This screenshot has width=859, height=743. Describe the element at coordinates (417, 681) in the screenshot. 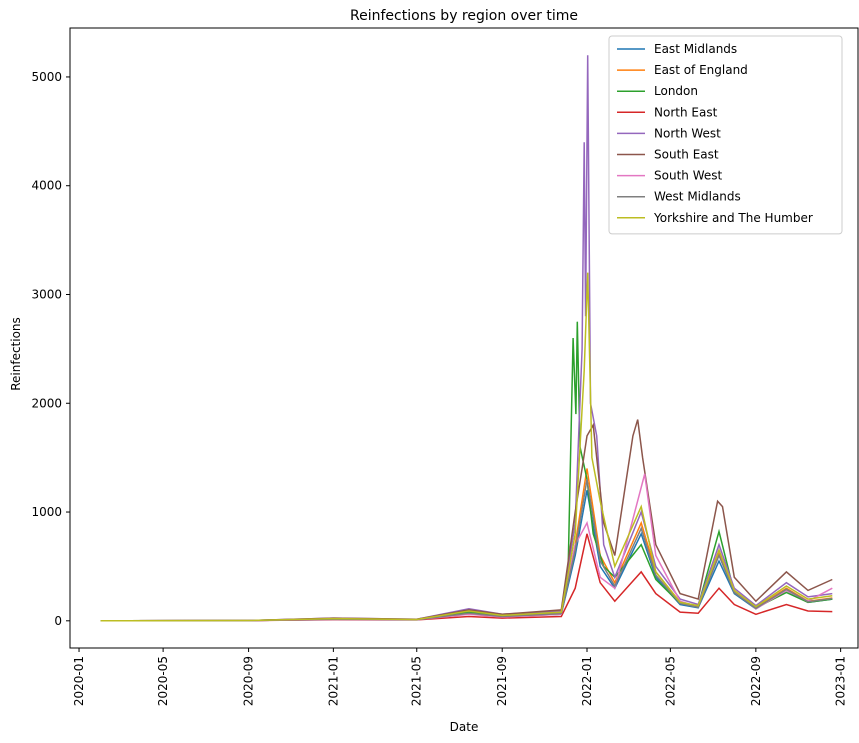

I see `x-tick-label: 2021-05` at that location.